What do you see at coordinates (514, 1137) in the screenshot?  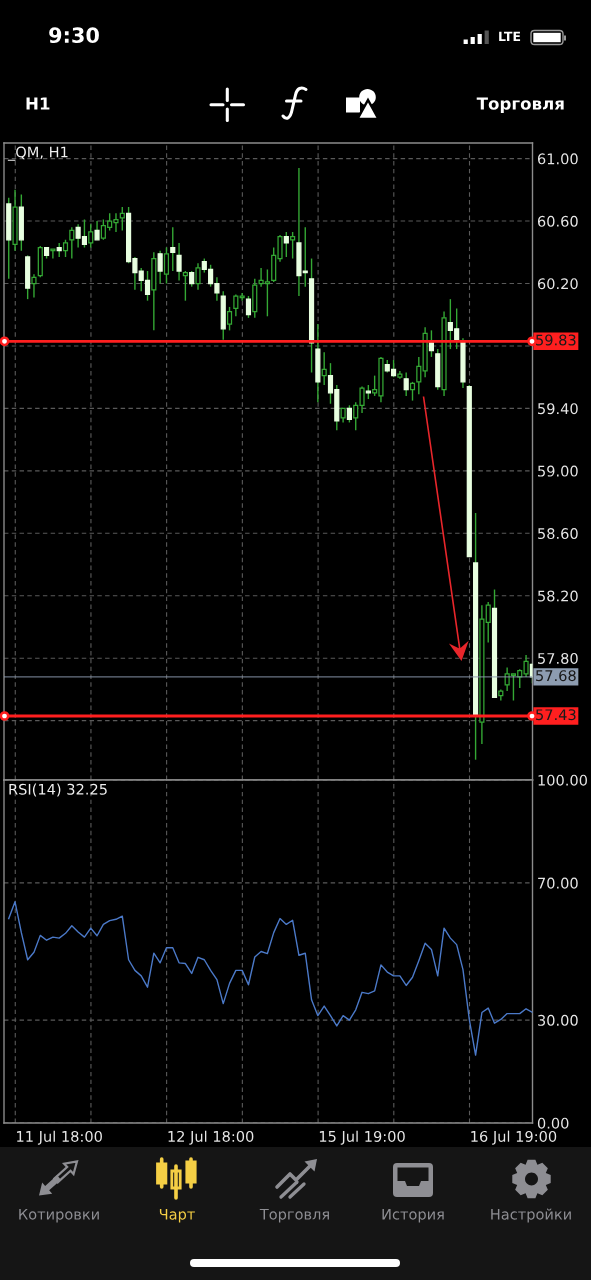 I see `x-tick-label: 16 Jul 19:00` at bounding box center [514, 1137].